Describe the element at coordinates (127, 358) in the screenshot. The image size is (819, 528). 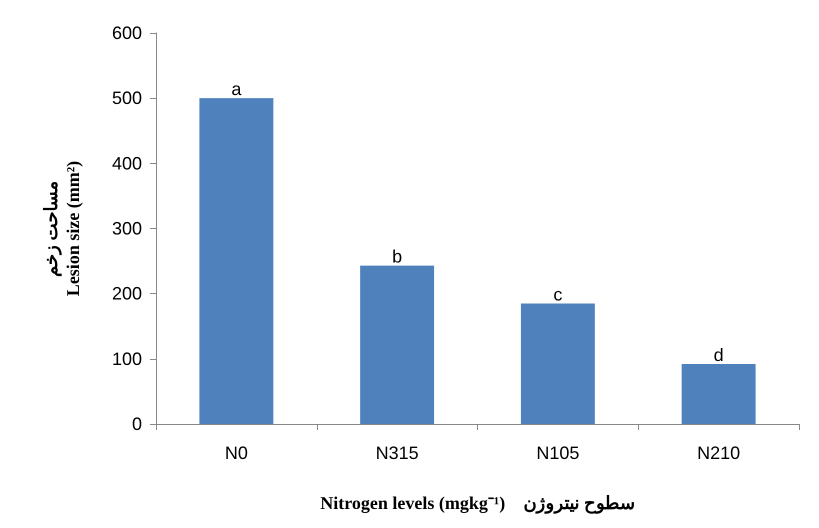
I see `y-tick-label: 100` at that location.